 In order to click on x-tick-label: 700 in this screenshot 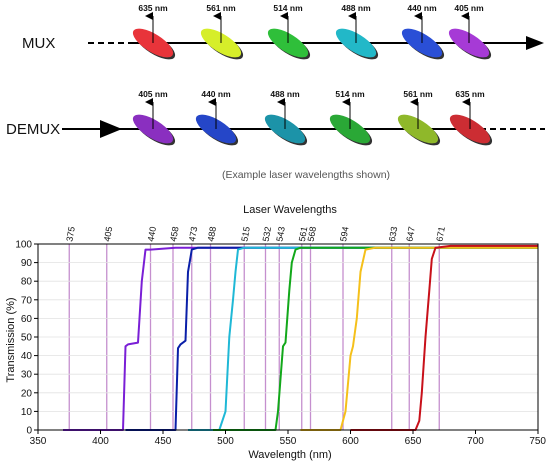, I will do `click(475, 441)`.